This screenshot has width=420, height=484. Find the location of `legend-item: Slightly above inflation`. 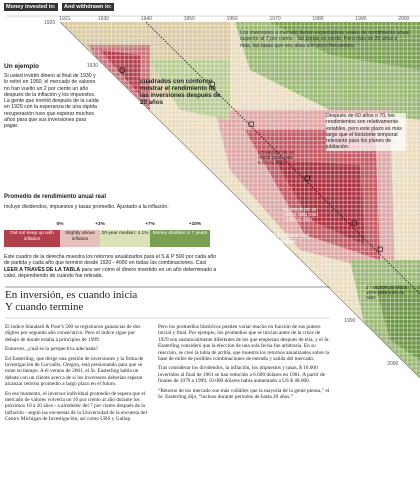

legend-item: Slightly above inflation is located at coordinates (80, 236).